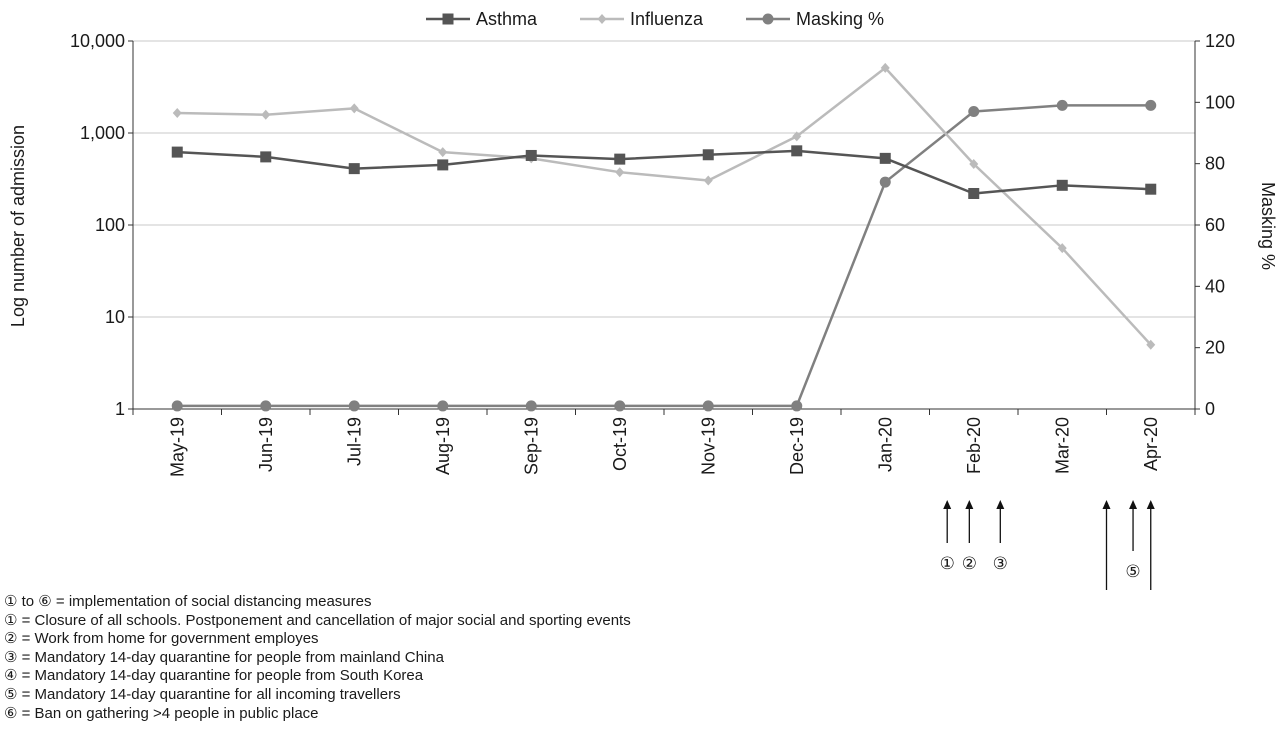  Describe the element at coordinates (1220, 41) in the screenshot. I see `y-right-tick-label: 120` at that location.